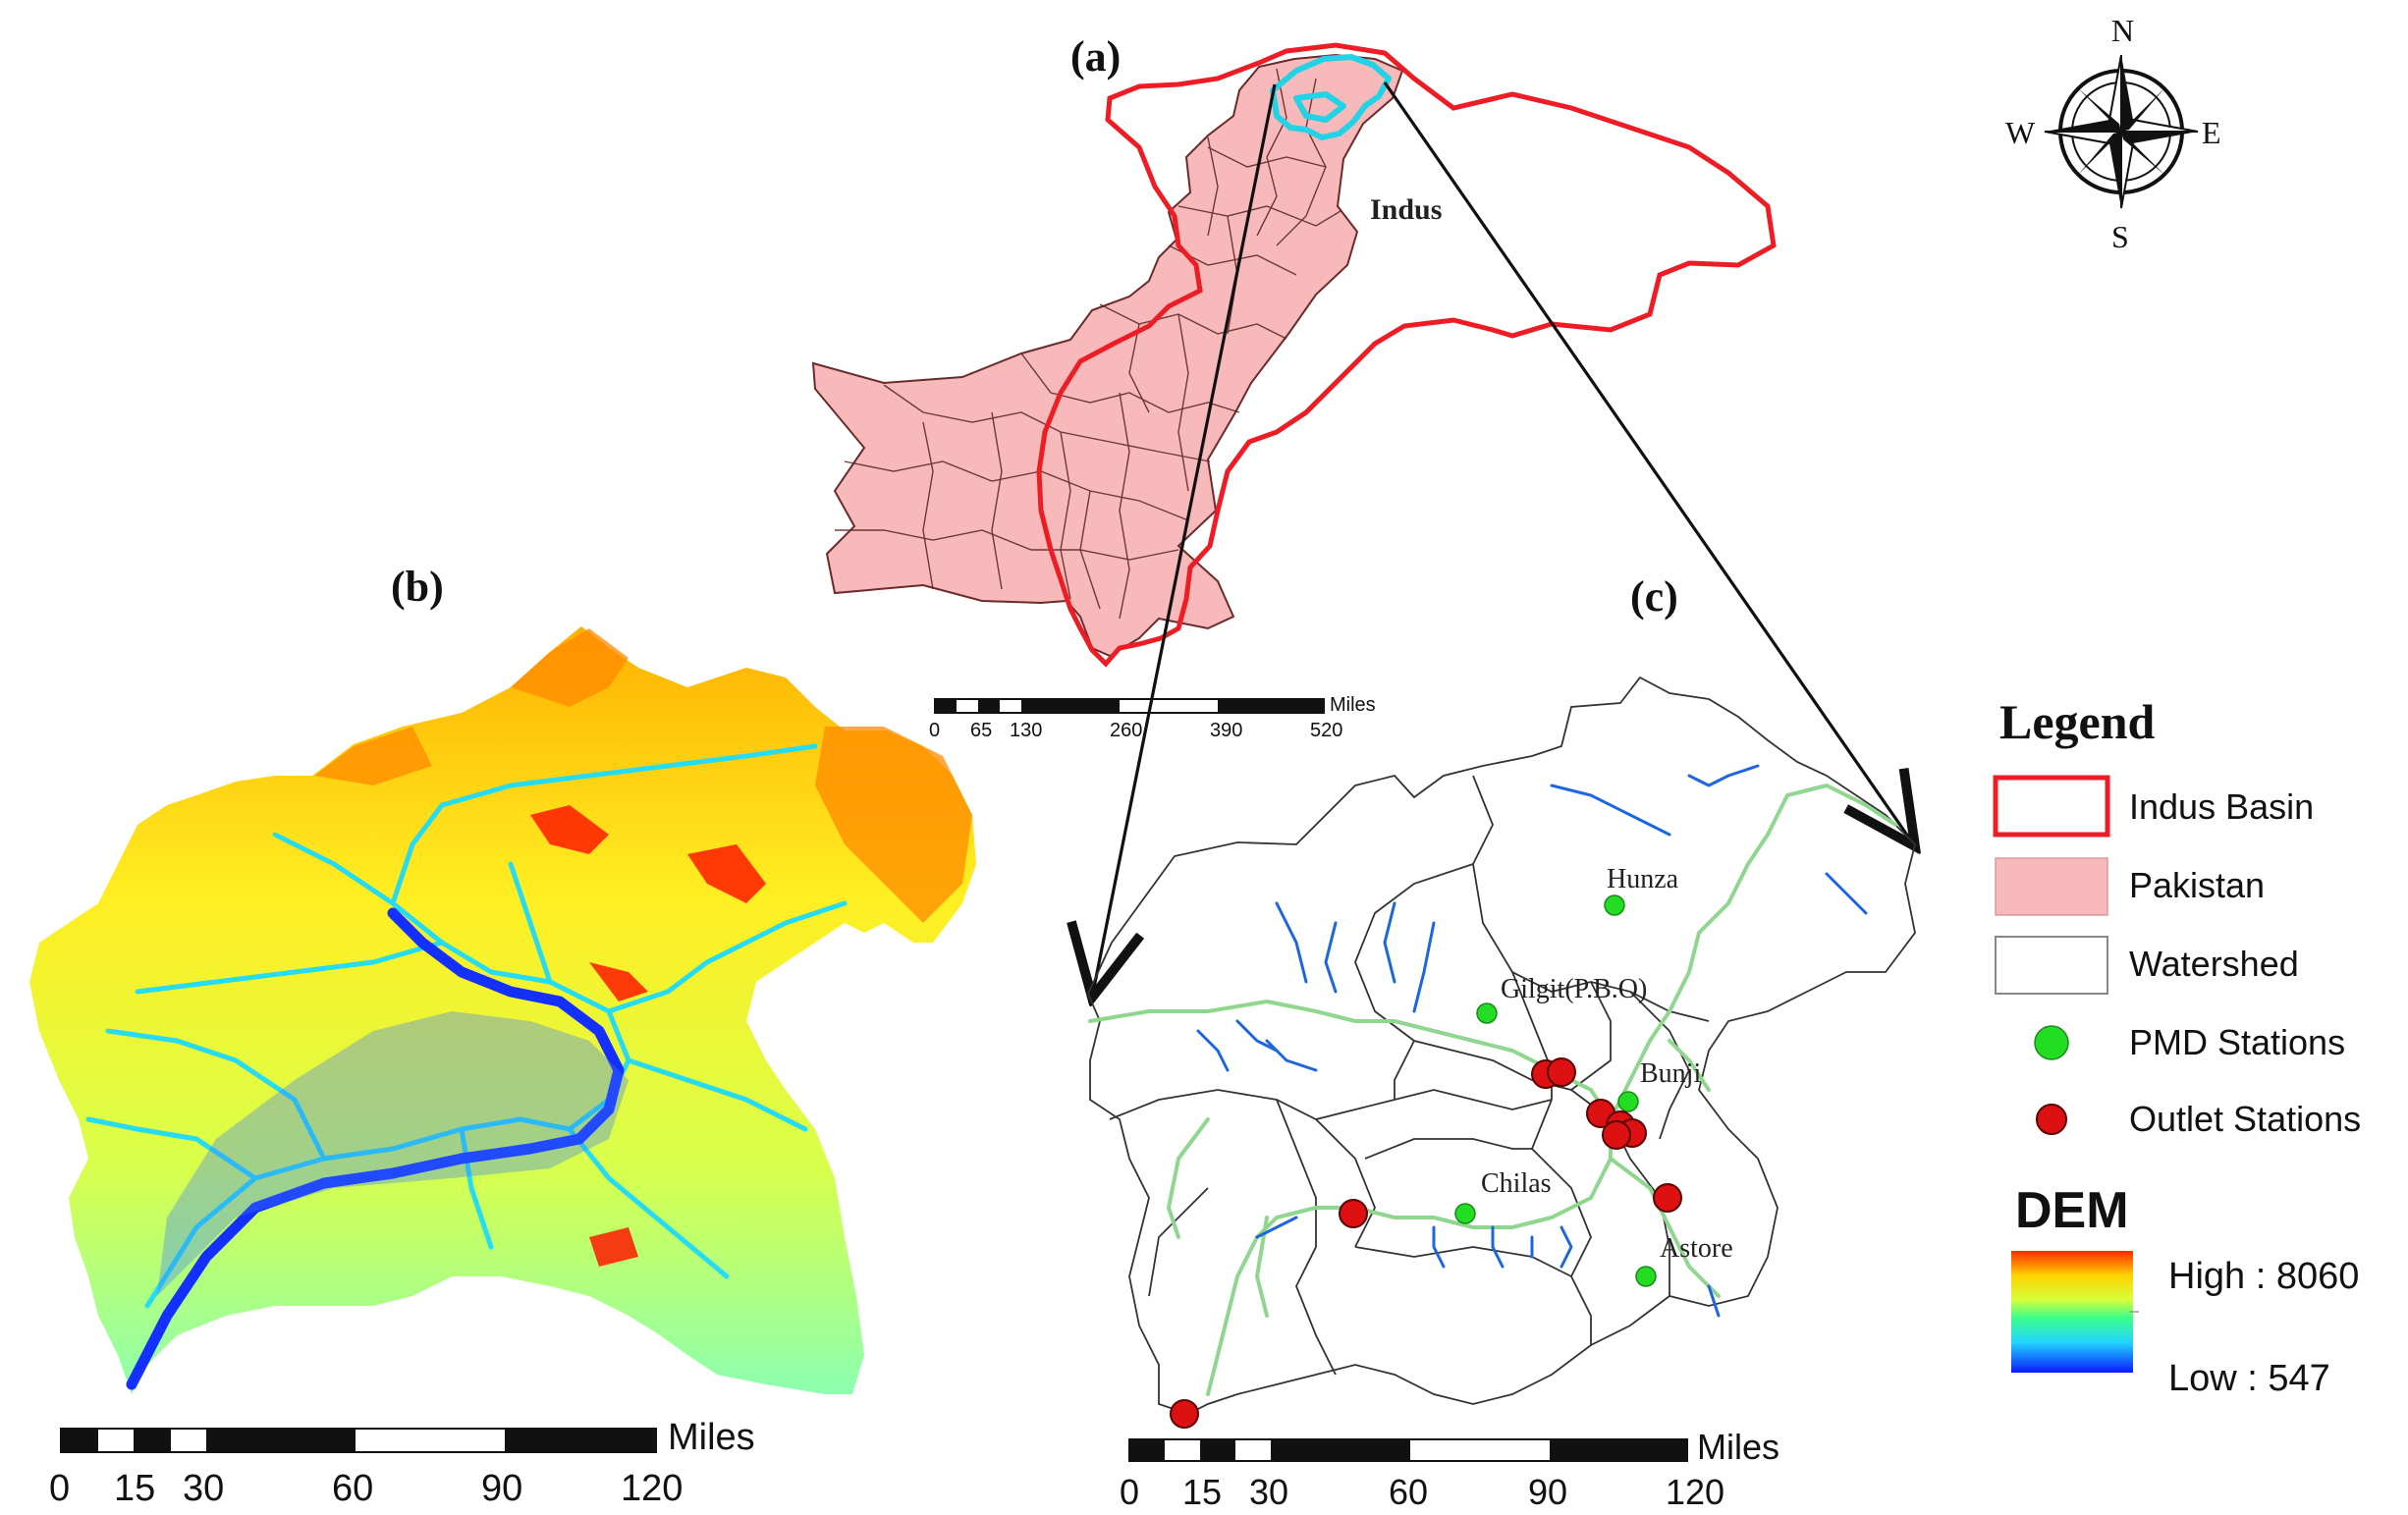 The height and width of the screenshot is (1515, 2408). What do you see at coordinates (1153, 718) in the screenshot?
I see `scale-bar-a: Miles 0 65 130 260 390 520` at bounding box center [1153, 718].